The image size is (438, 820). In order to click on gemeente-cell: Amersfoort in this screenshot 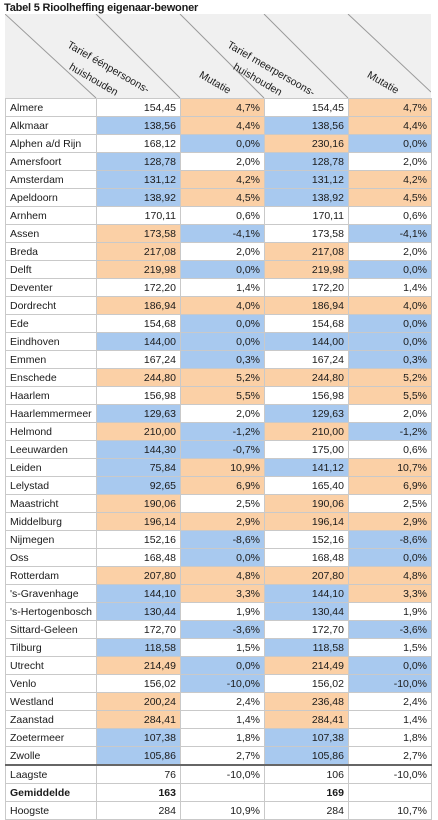, I will do `click(51, 161)`.